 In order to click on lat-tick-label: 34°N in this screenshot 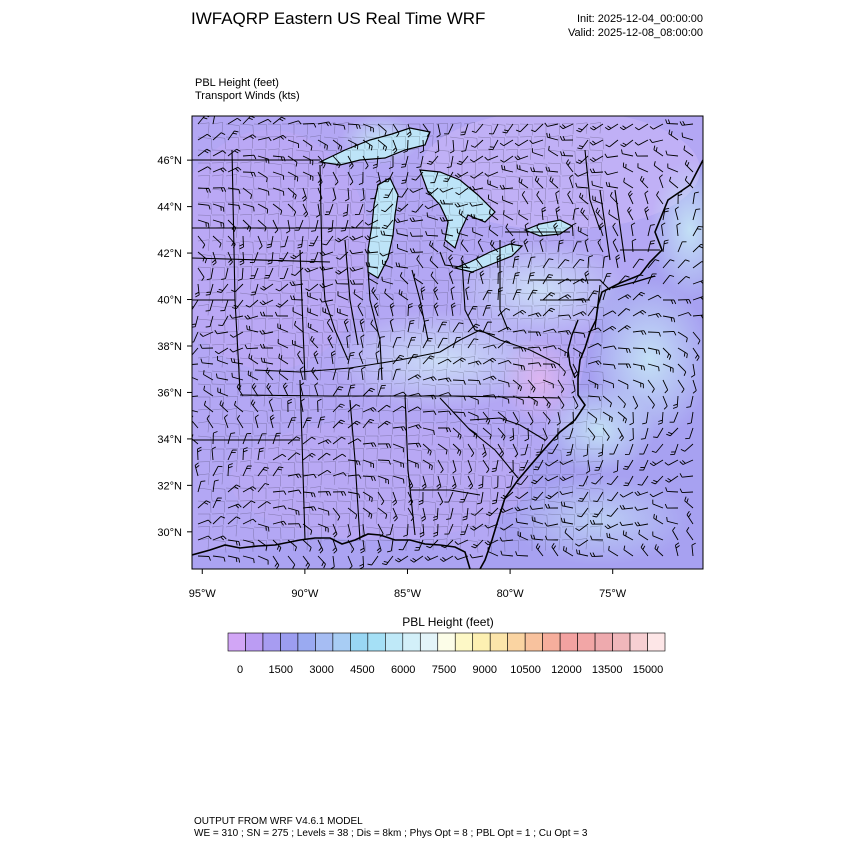, I will do `click(169, 440)`.